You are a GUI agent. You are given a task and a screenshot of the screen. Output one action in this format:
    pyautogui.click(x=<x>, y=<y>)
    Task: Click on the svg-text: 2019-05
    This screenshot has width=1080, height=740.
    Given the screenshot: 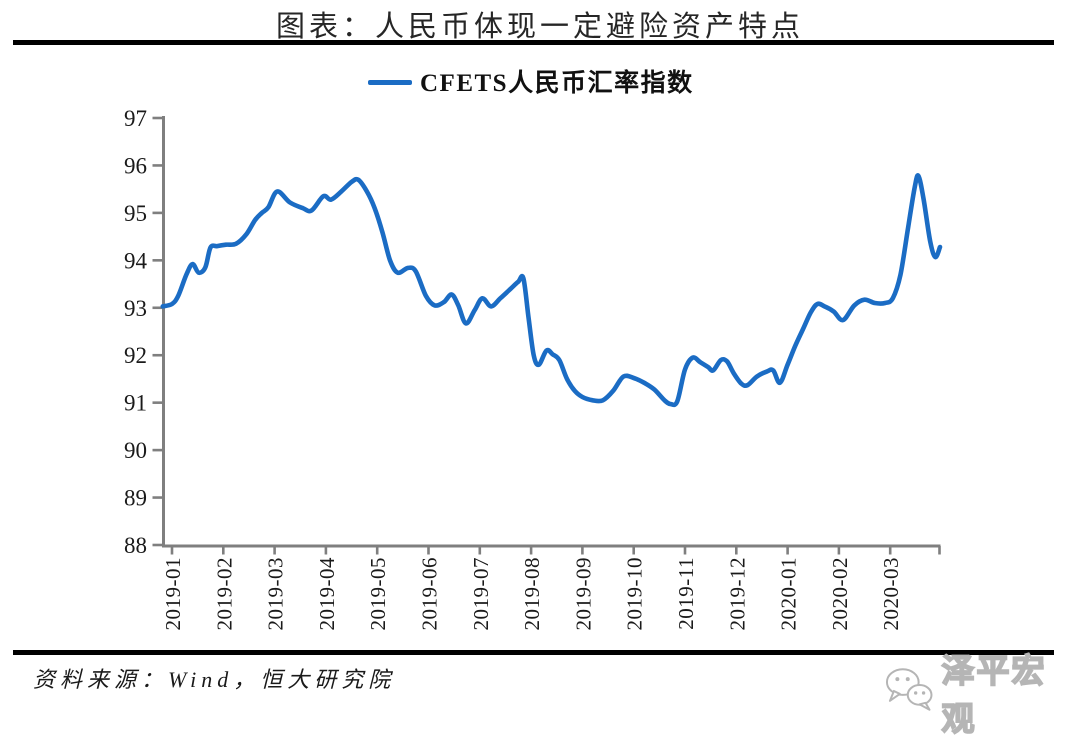 What is the action you would take?
    pyautogui.click(x=378, y=594)
    